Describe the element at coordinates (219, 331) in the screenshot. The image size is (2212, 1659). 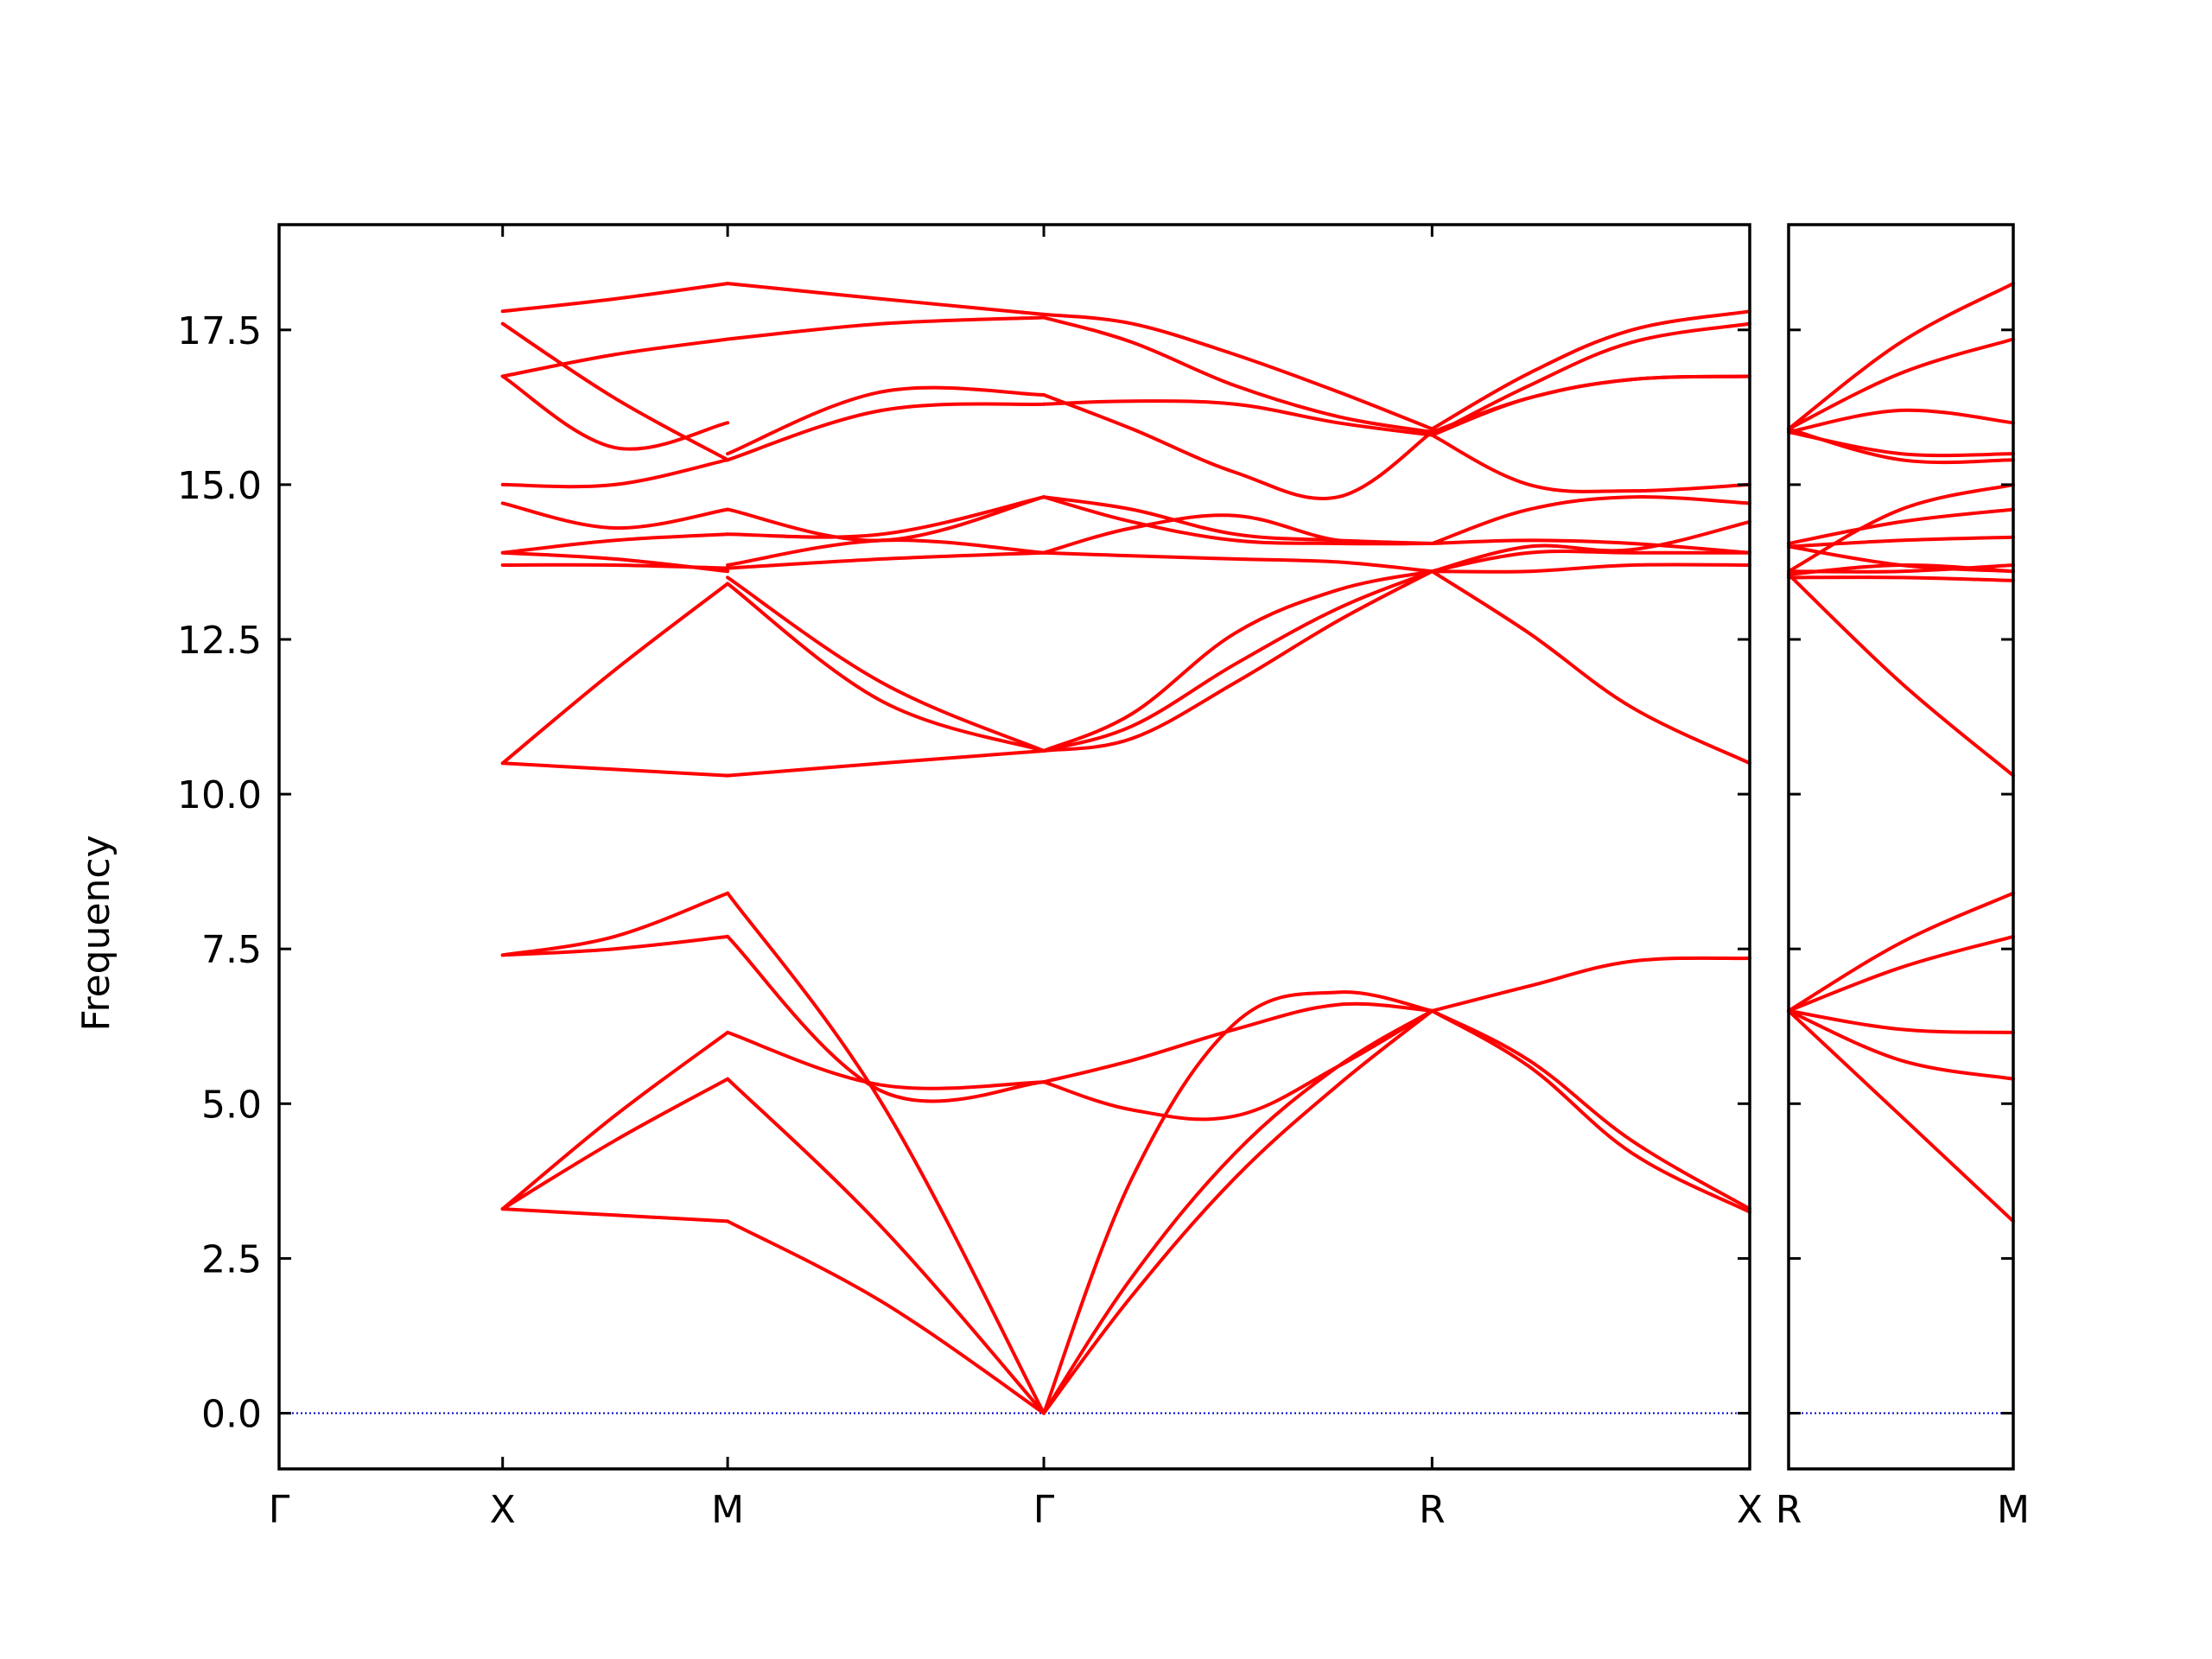
I see `y-tick-label: 17.5` at that location.